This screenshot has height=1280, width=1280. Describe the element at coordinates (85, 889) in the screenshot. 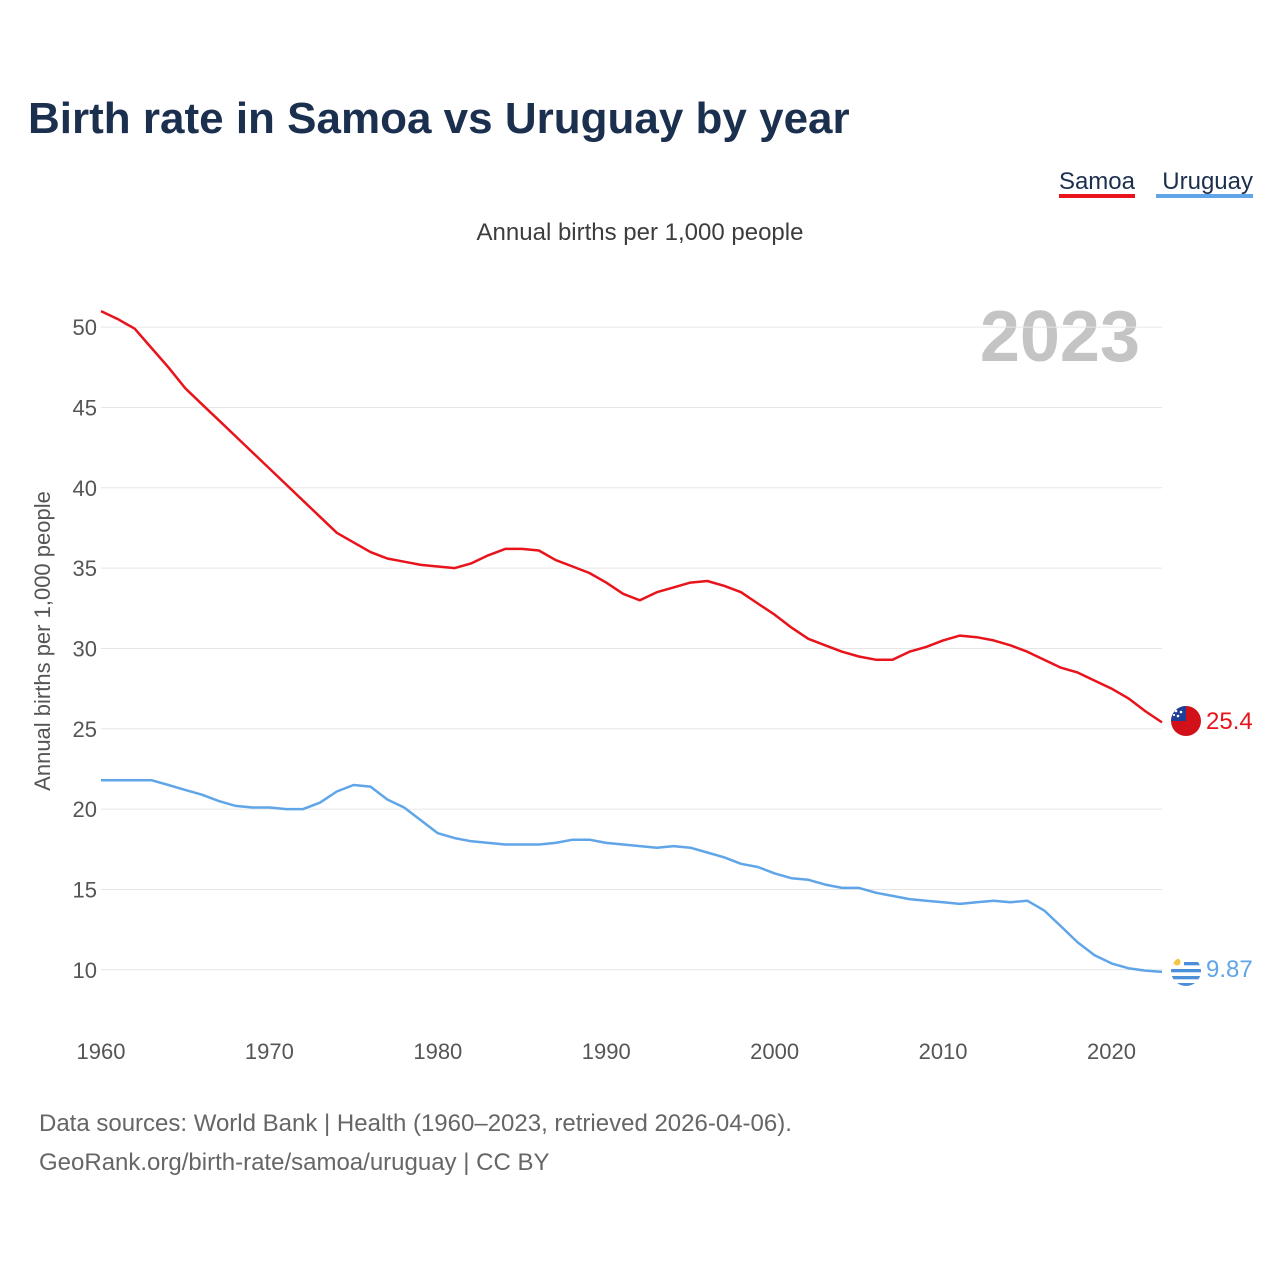

I see `y-tick-label: 15` at that location.